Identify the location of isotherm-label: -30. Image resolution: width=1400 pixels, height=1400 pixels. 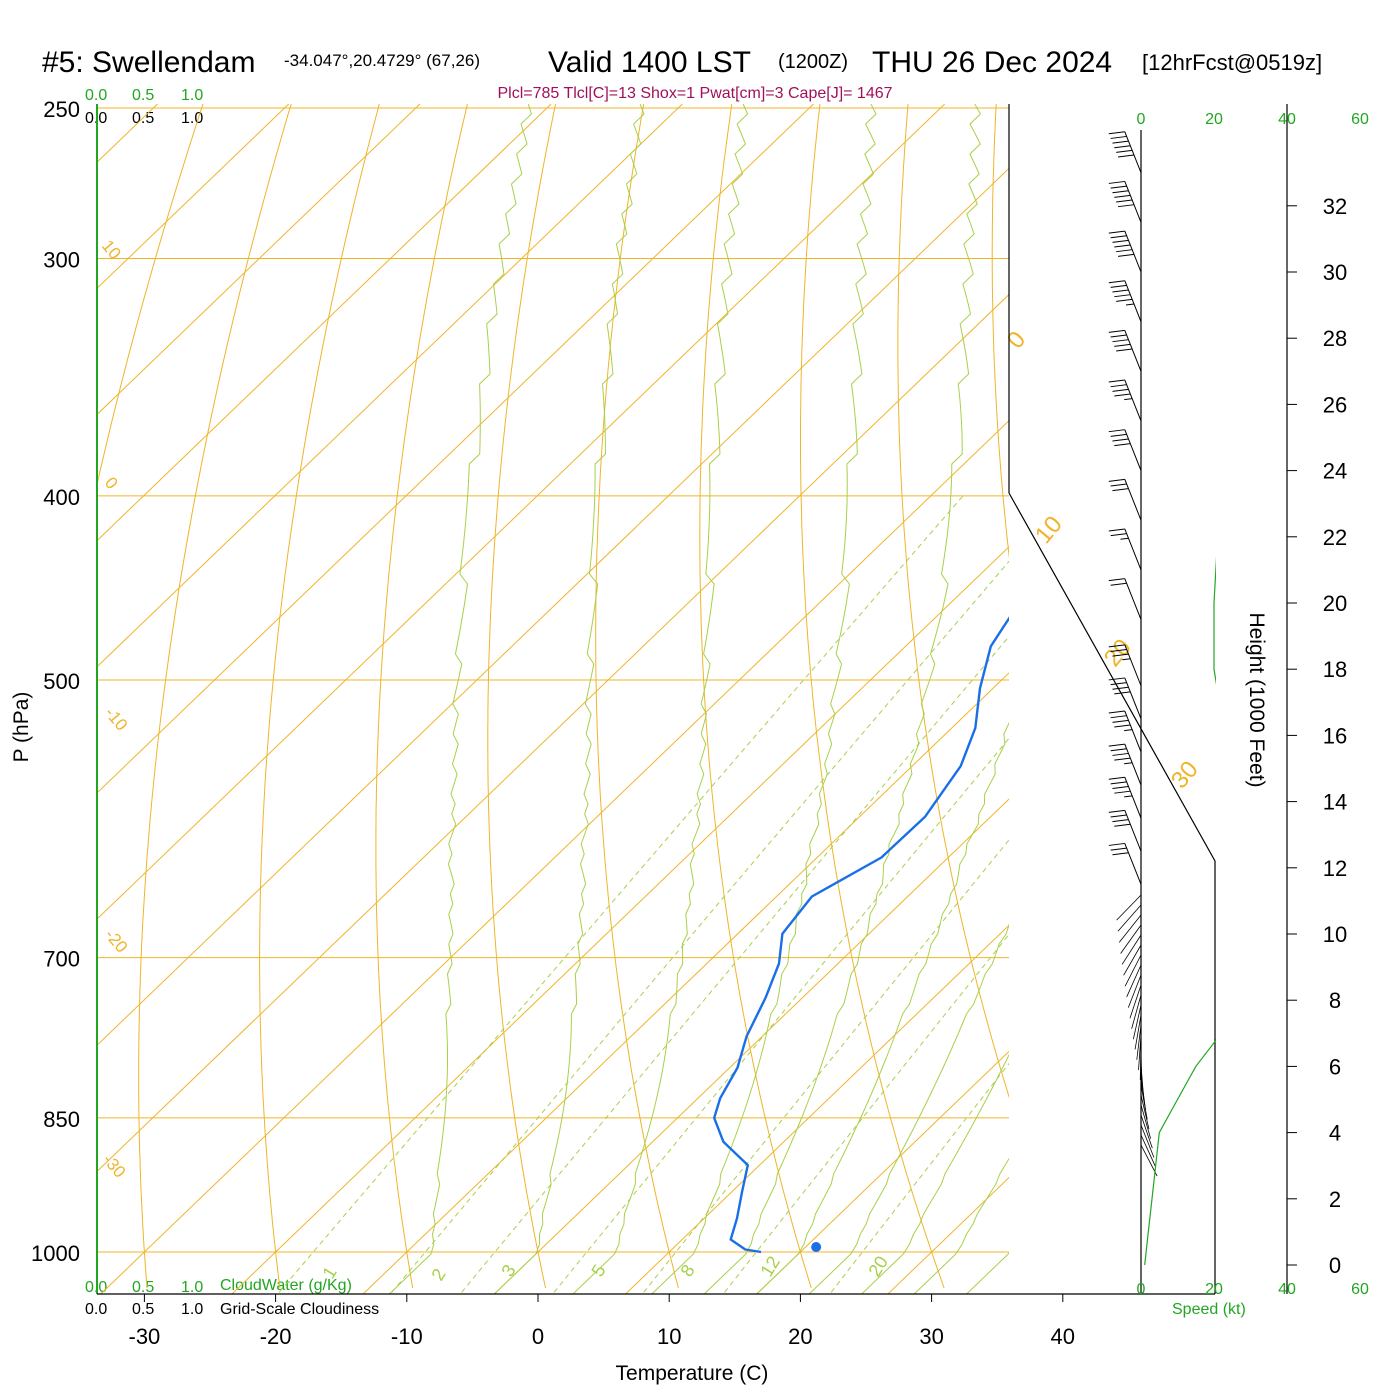
(114, 1165).